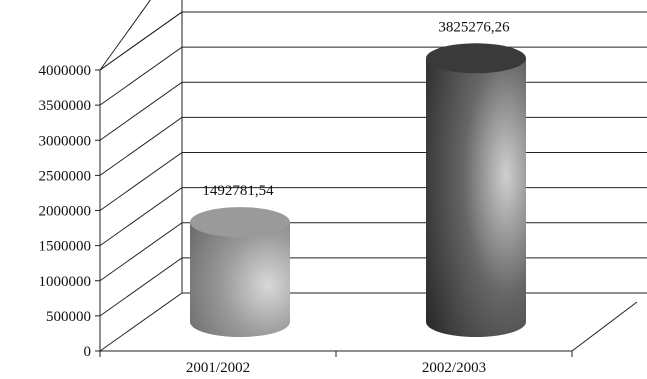 The width and height of the screenshot is (647, 379). Describe the element at coordinates (65, 212) in the screenshot. I see `y-tick-label: 2000000` at that location.